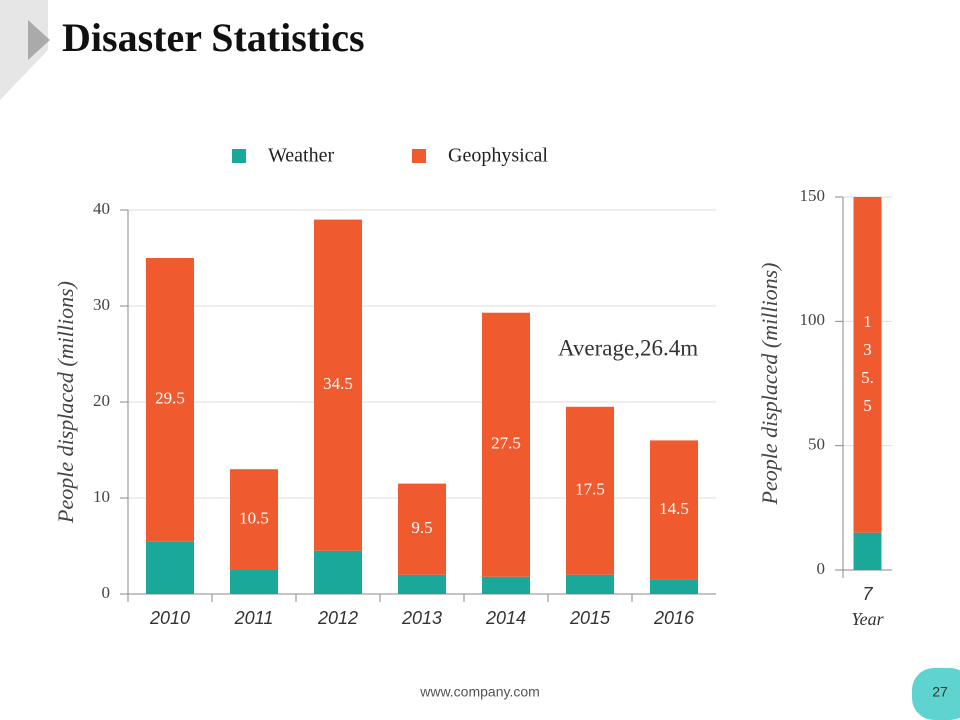 This screenshot has height=720, width=960. What do you see at coordinates (301, 156) in the screenshot?
I see `legend-label: Weather` at bounding box center [301, 156].